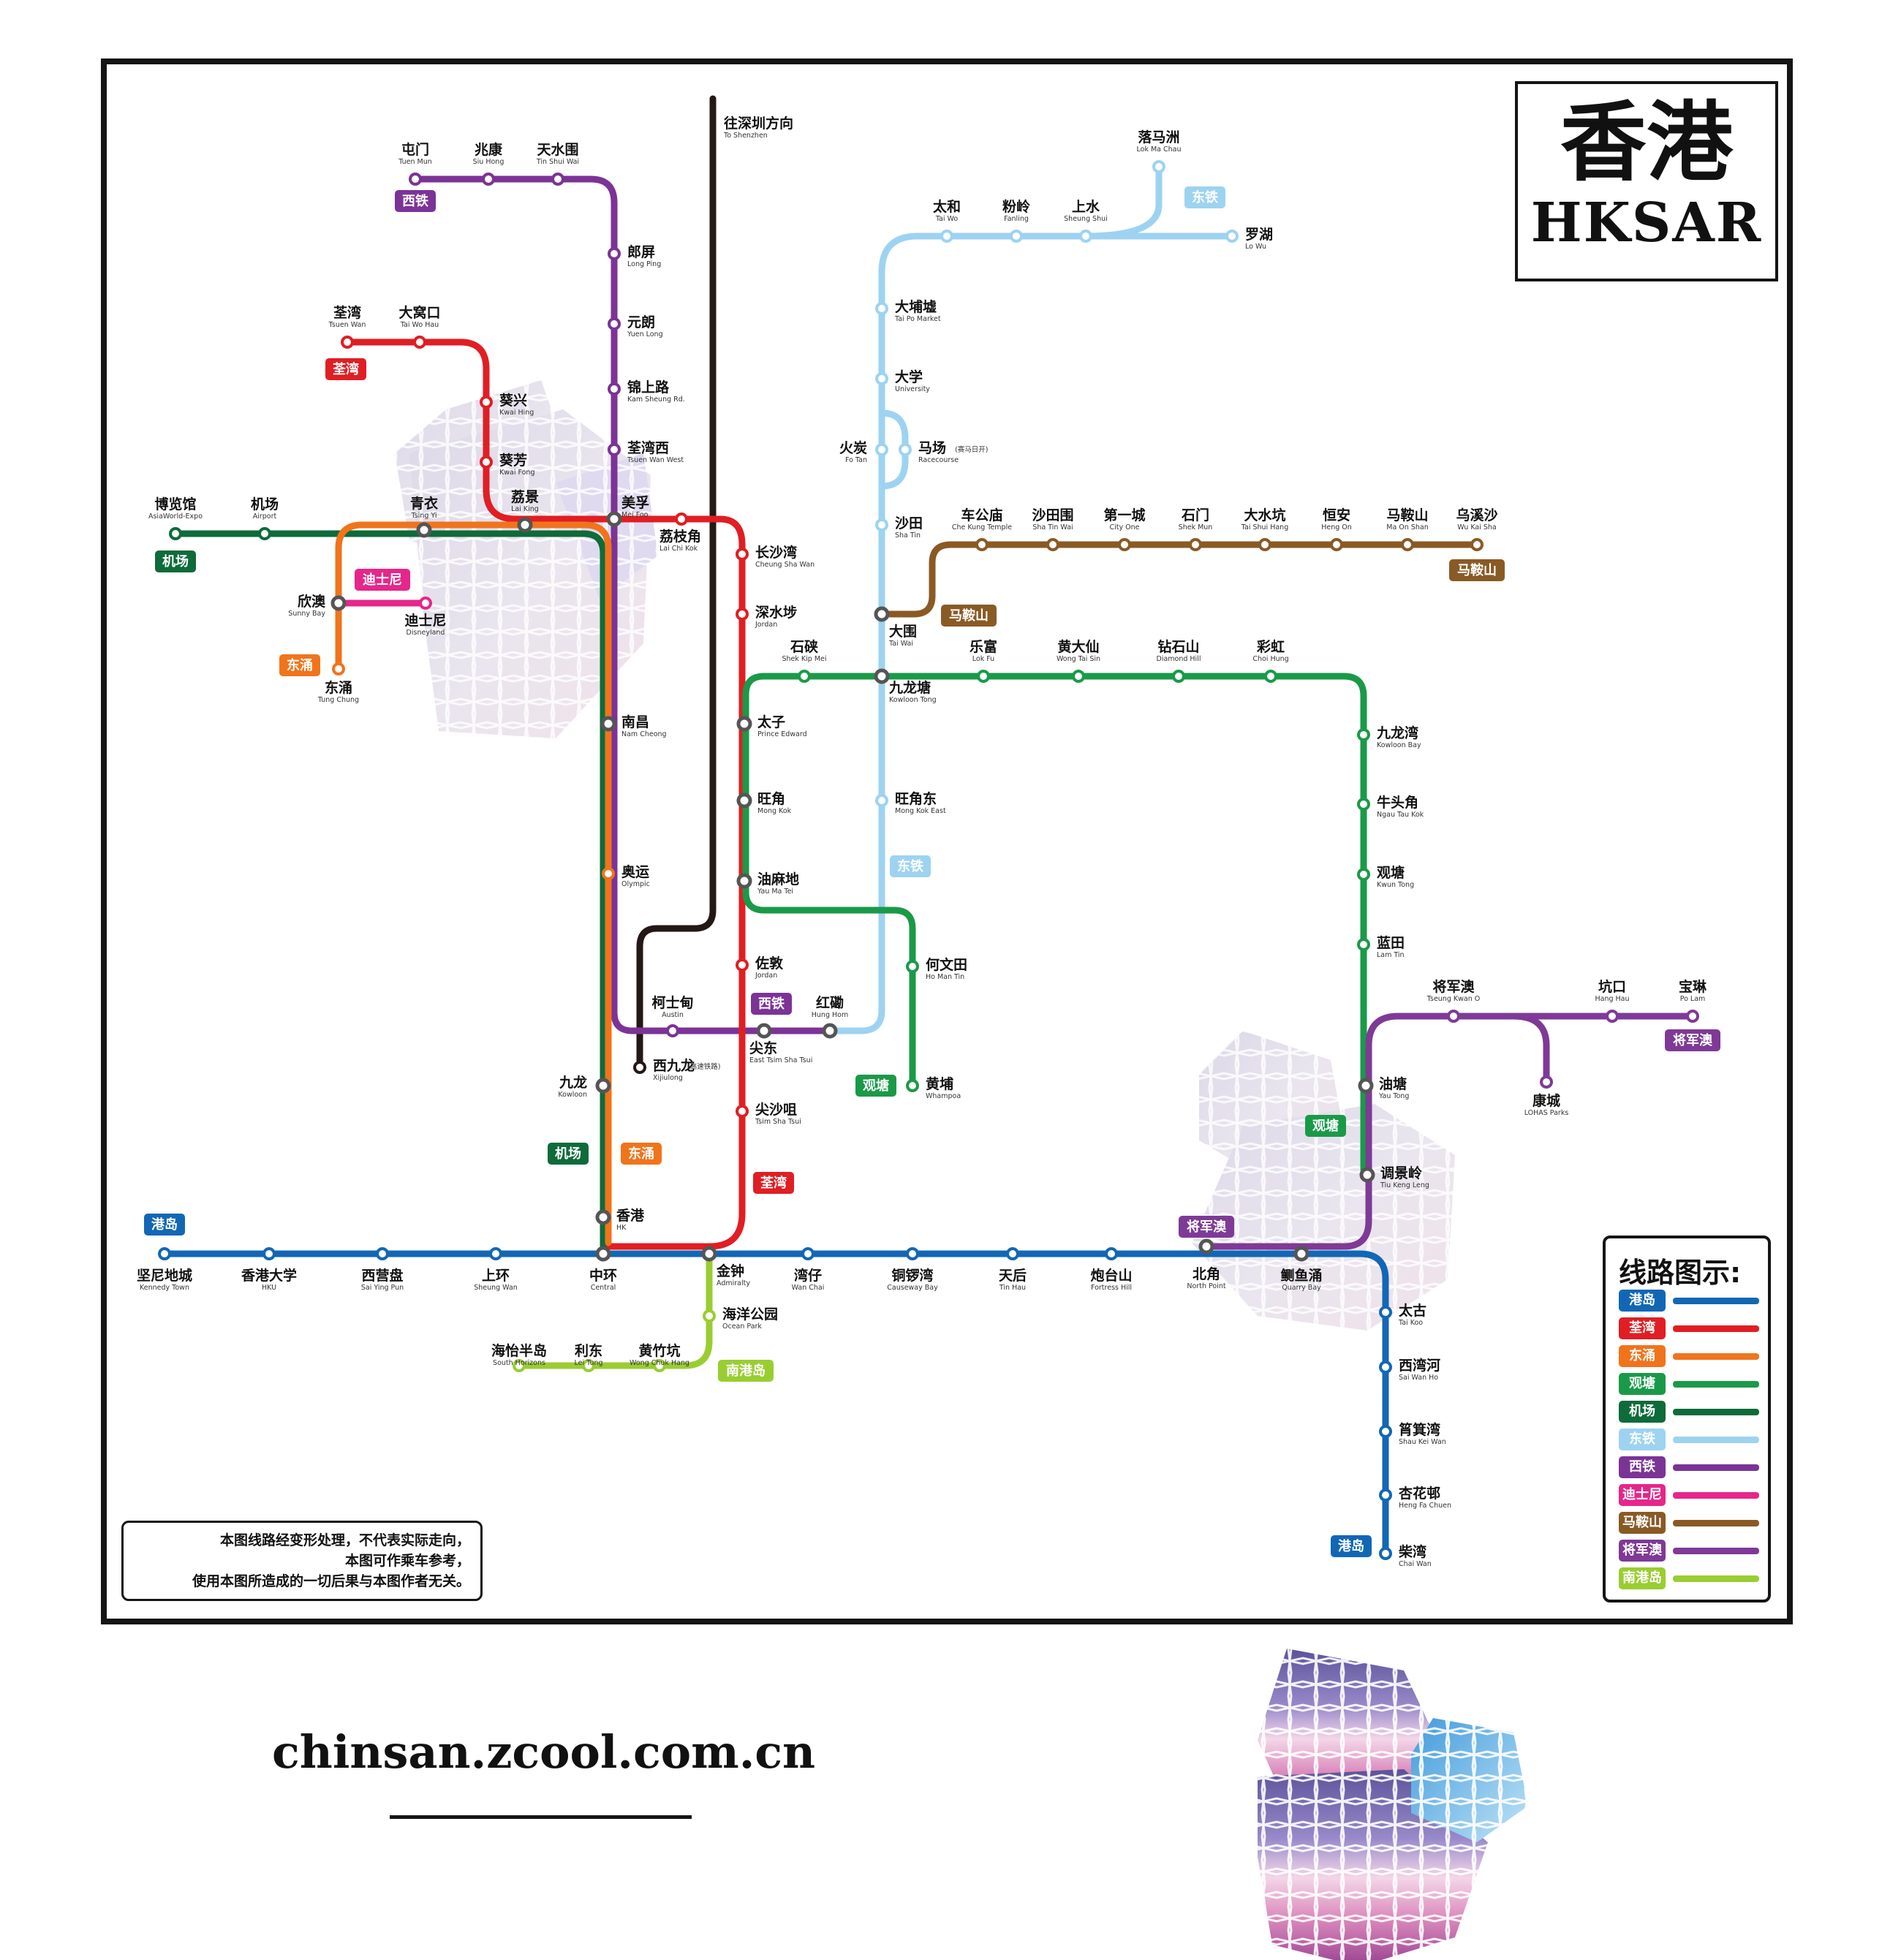 This screenshot has height=1960, width=1901. What do you see at coordinates (853, 448) in the screenshot?
I see `station-name: 火炭` at bounding box center [853, 448].